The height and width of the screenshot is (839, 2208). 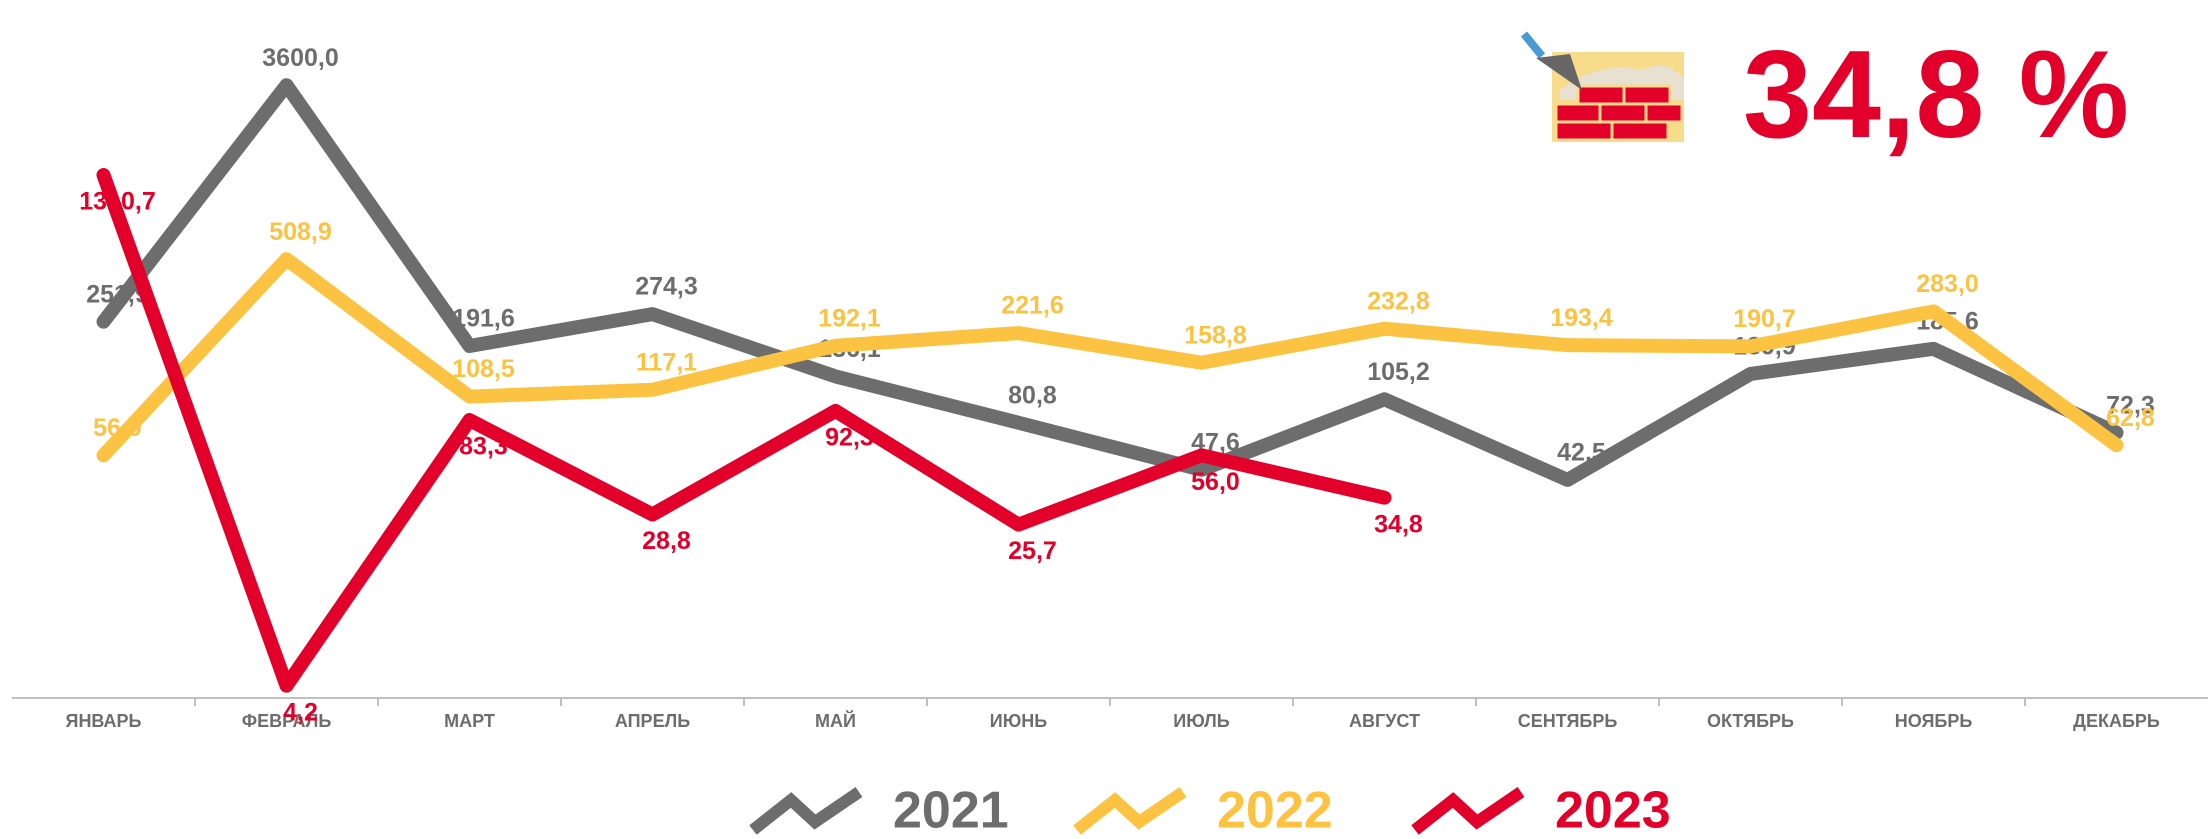 I want to click on data-label: 1310,7, so click(x=117, y=202).